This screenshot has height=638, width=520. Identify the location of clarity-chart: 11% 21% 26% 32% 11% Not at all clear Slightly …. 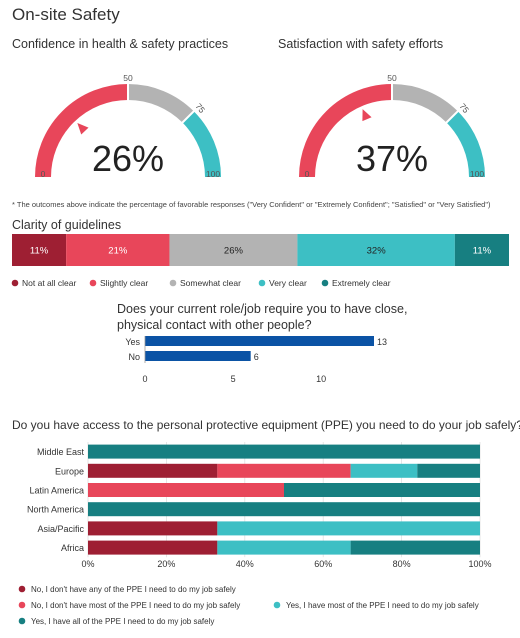
(260, 261).